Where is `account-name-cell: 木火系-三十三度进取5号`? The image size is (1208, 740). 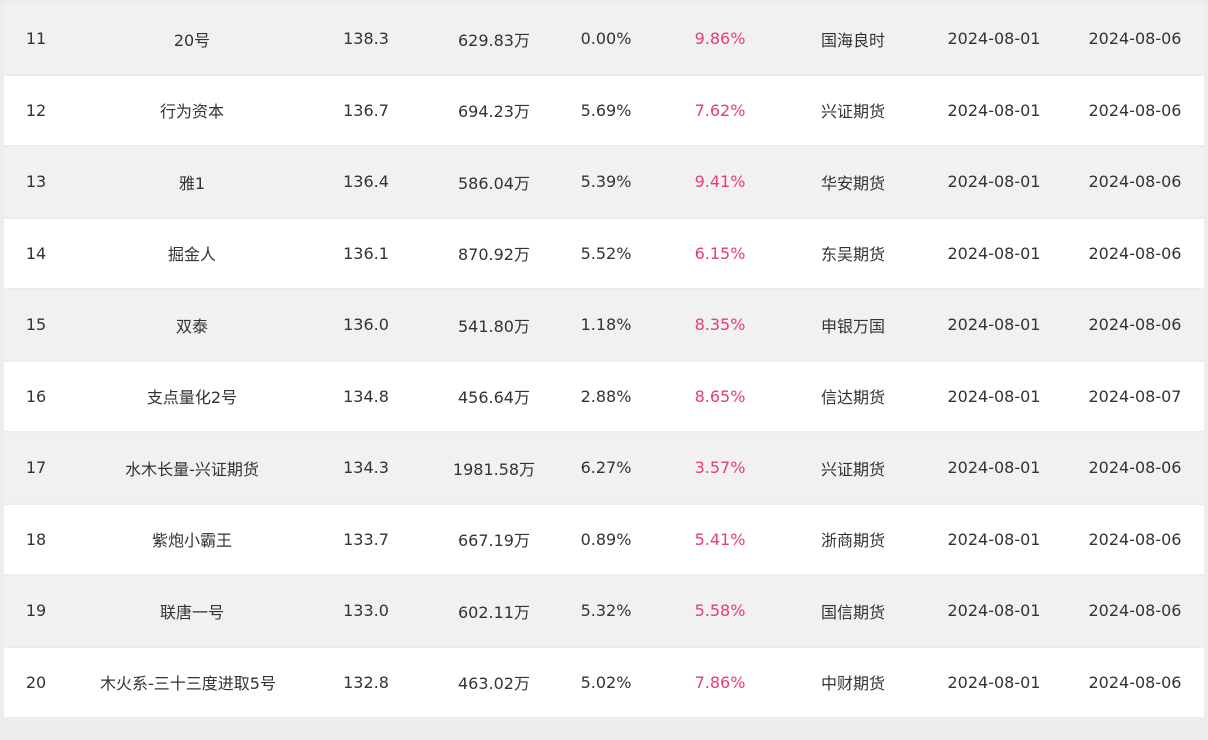
account-name-cell: 木火系-三十三度进取5号 is located at coordinates (188, 684).